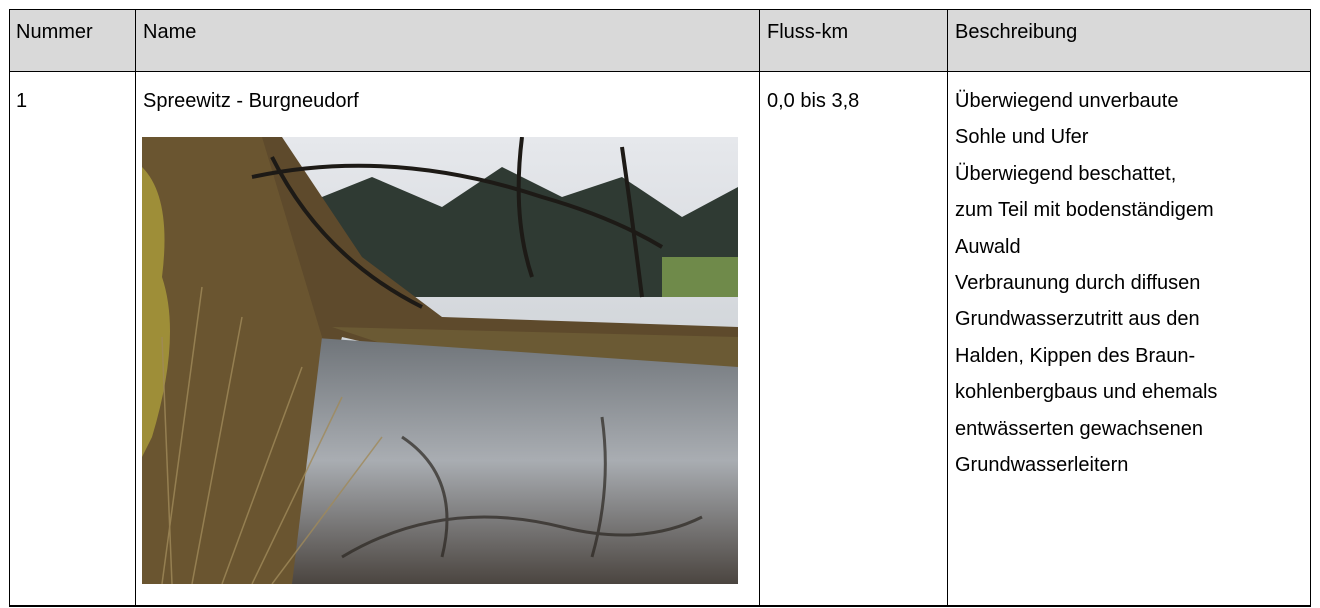 This screenshot has width=1320, height=608. Describe the element at coordinates (1077, 319) in the screenshot. I see `description-line: Grundwasserzutritt aus den` at that location.